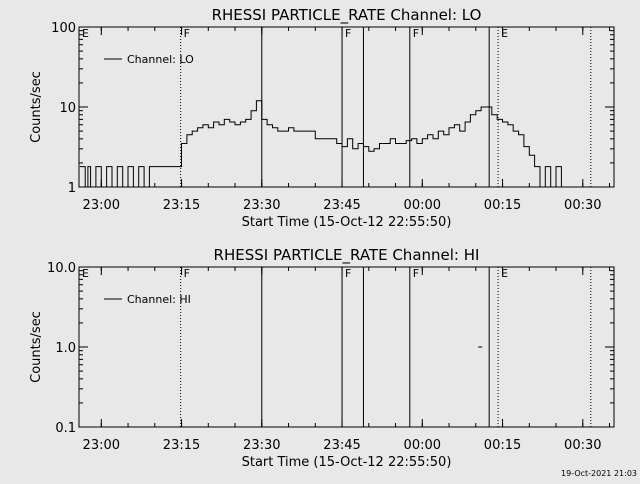  I want to click on legend-label: Channel: LO, so click(160, 59).